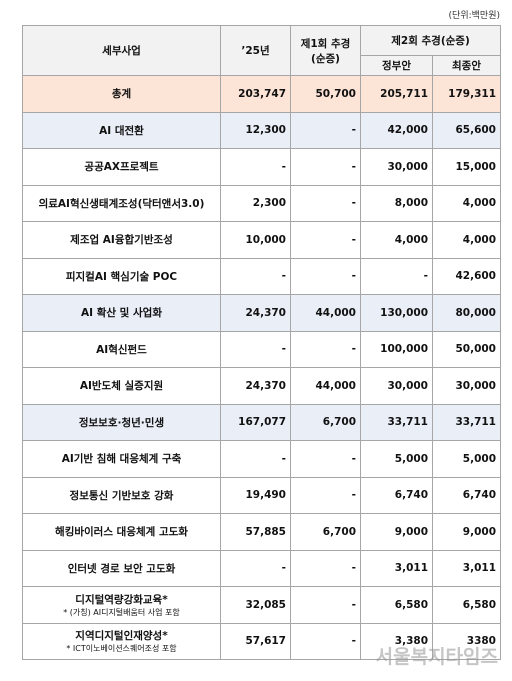 This screenshot has height=681, width=512. I want to click on header-cell: ’25년, so click(255, 50).